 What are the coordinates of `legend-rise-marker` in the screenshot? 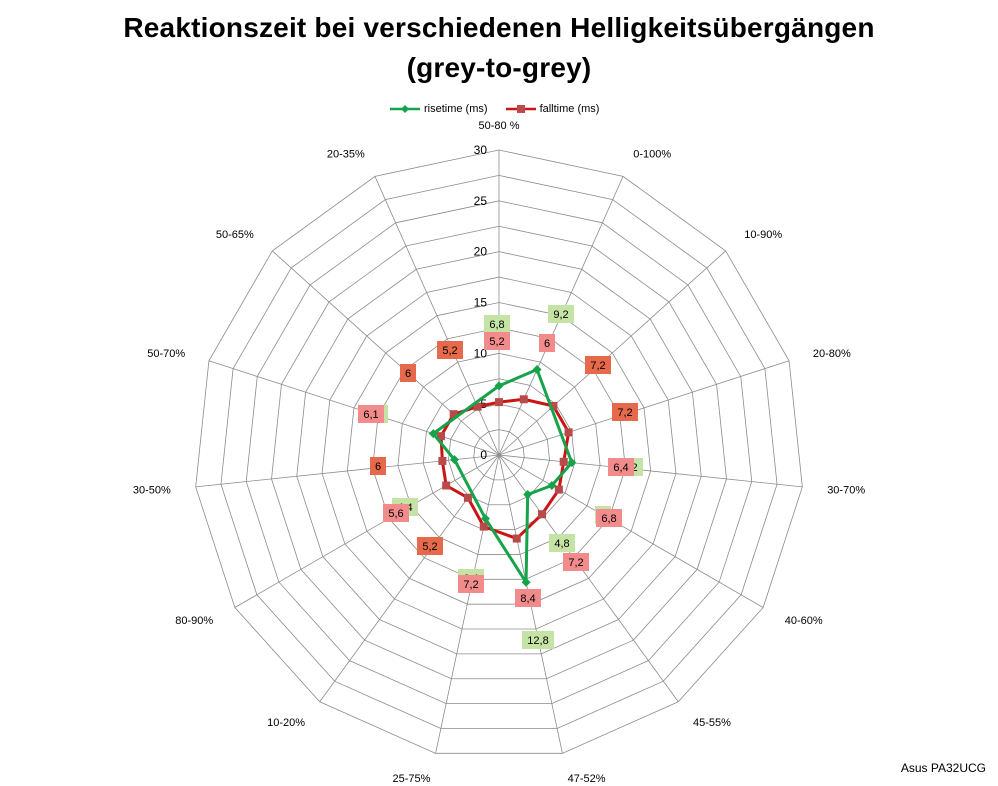 It's located at (405, 109).